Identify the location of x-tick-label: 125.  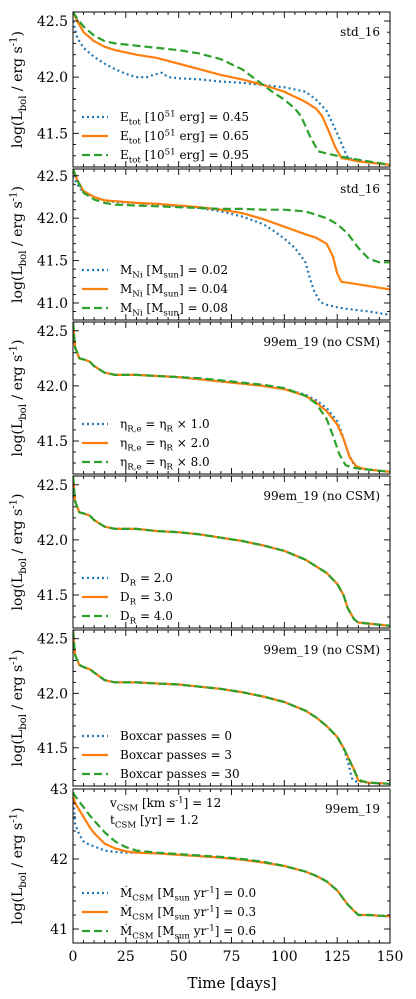
(337, 957).